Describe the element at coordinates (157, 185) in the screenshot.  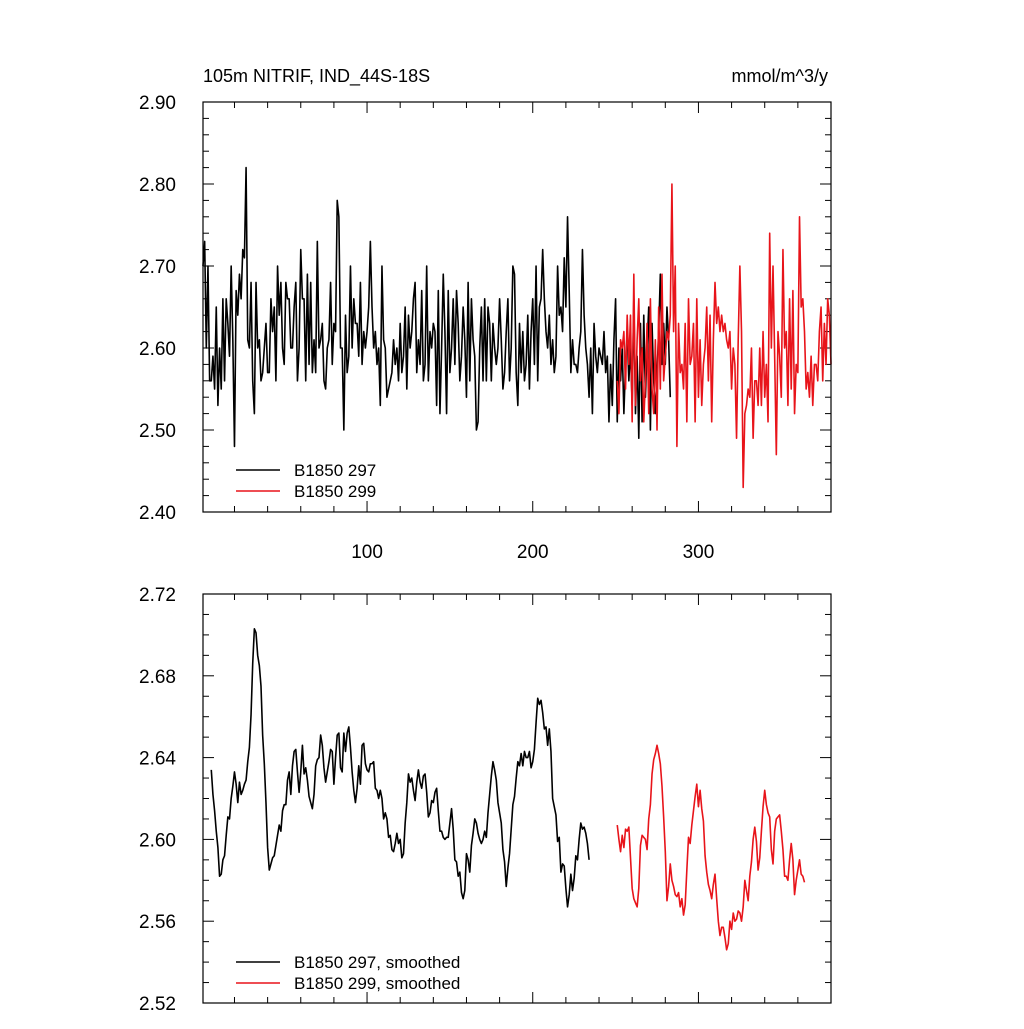
I see `y-tick-label: 2.80` at that location.